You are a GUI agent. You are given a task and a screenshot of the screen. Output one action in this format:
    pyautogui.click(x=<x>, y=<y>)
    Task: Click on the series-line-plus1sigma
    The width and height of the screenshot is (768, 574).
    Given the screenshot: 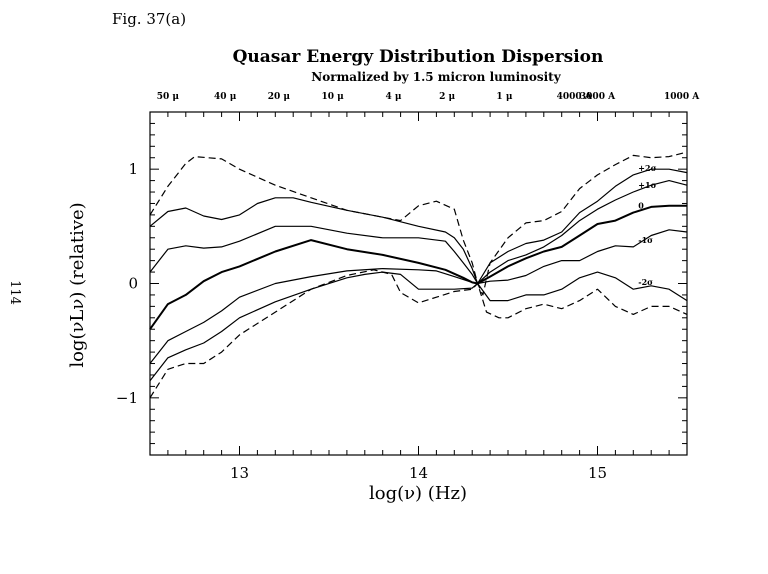 What is the action you would take?
    pyautogui.click(x=418, y=232)
    